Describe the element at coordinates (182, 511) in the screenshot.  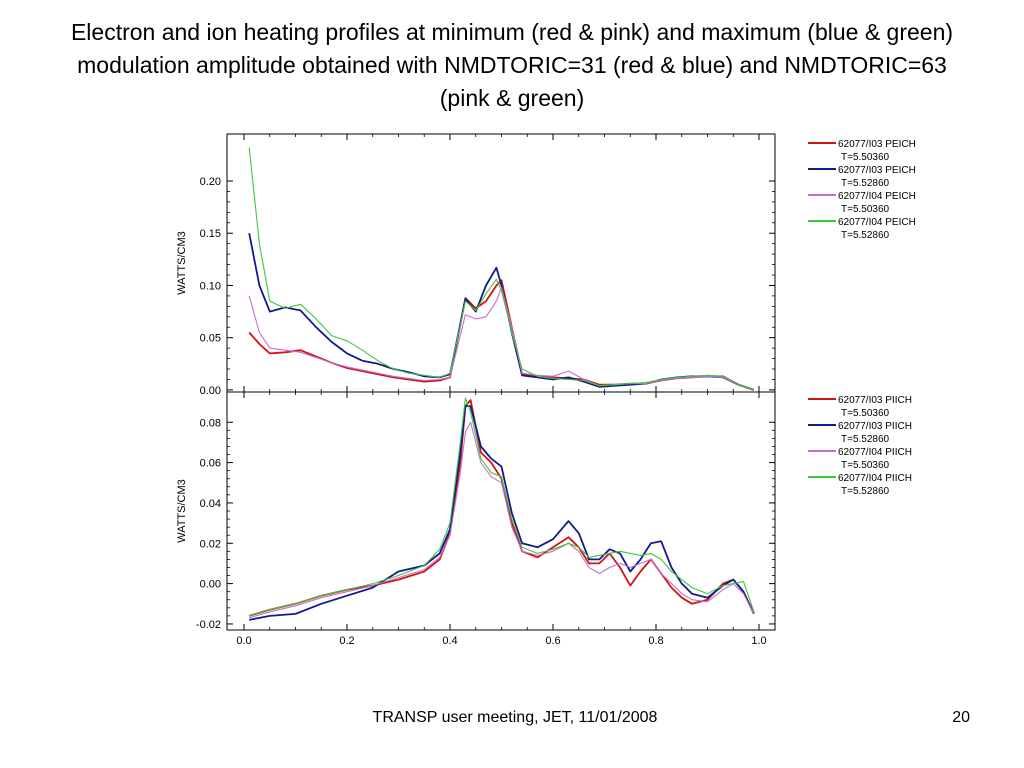
I see `bottom-ylabel: WATTS/CM3` at that location.